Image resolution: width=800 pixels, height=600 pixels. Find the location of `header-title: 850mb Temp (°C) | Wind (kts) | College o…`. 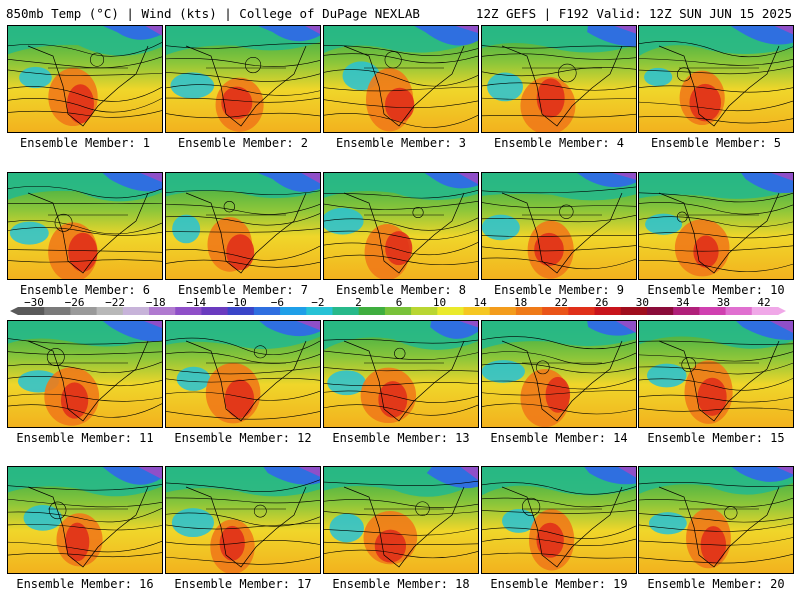

header-title: 850mb Temp (°C) | Wind (kts) | College o… is located at coordinates (213, 13).